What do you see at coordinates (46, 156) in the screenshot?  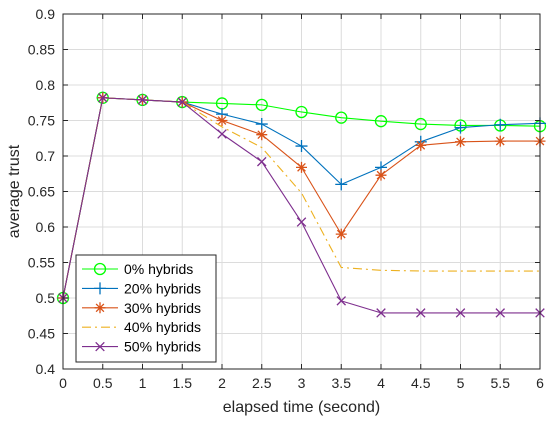 I see `y-tick-label: 0.7` at bounding box center [46, 156].